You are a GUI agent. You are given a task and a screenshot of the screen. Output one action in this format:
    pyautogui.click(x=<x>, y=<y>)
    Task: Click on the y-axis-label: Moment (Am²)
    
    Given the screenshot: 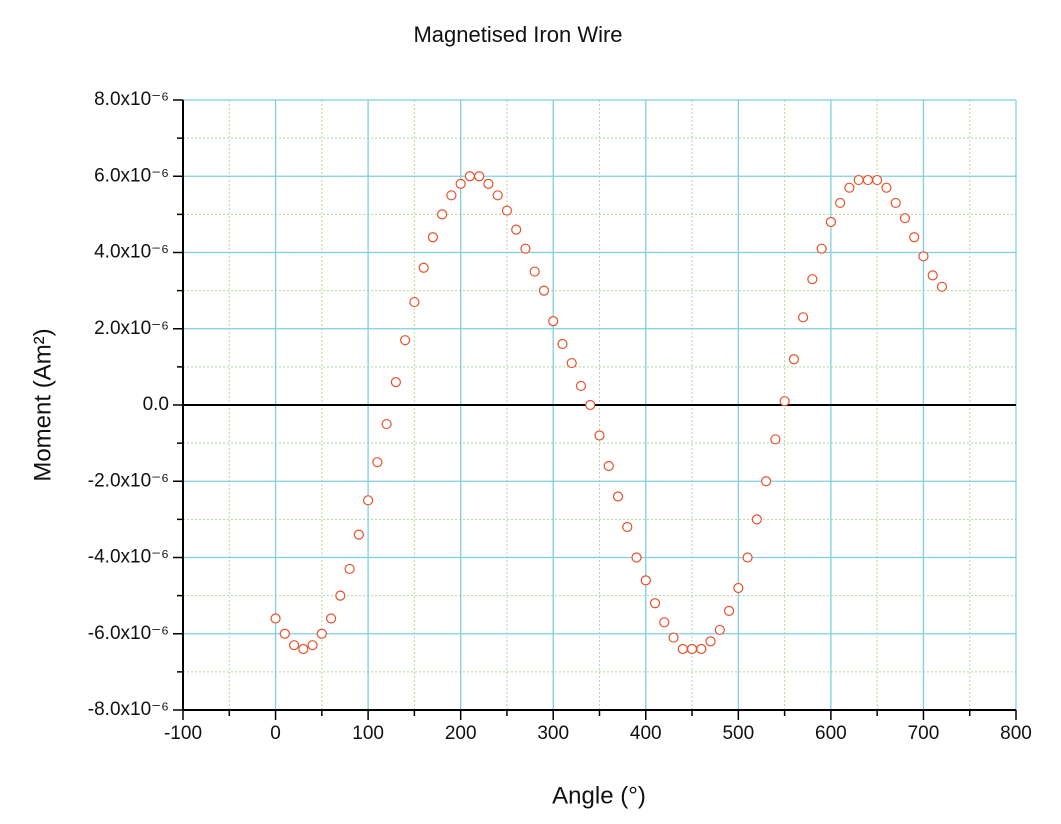 What is the action you would take?
    pyautogui.click(x=42, y=404)
    